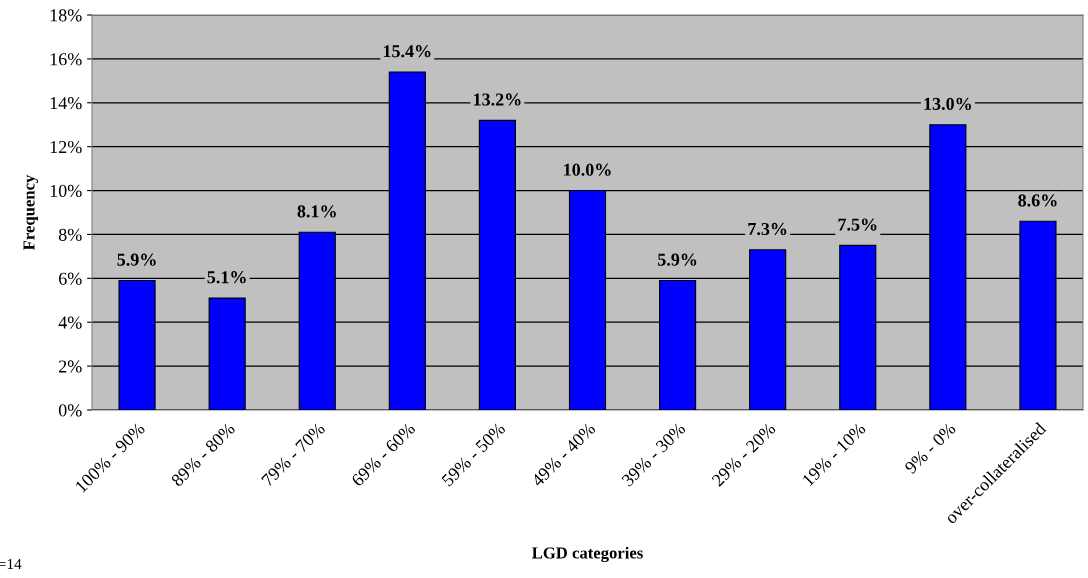  What do you see at coordinates (497, 99) in the screenshot?
I see `data-label: 13.2%` at bounding box center [497, 99].